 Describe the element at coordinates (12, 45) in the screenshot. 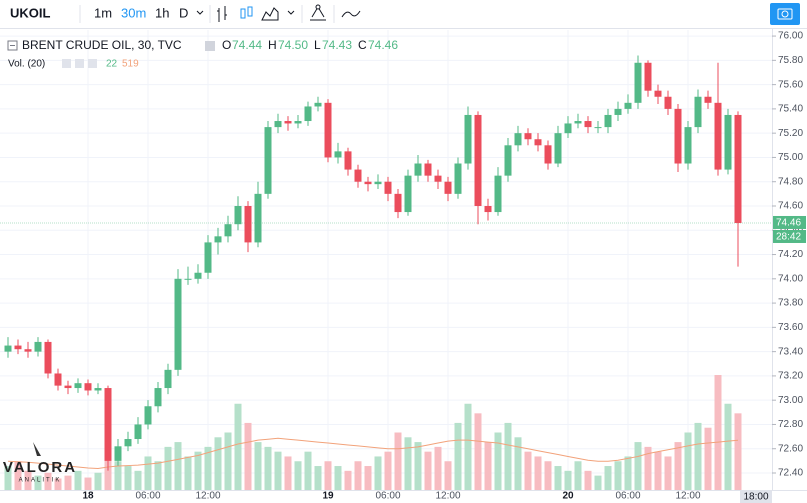

I see `collapse-icon` at that location.